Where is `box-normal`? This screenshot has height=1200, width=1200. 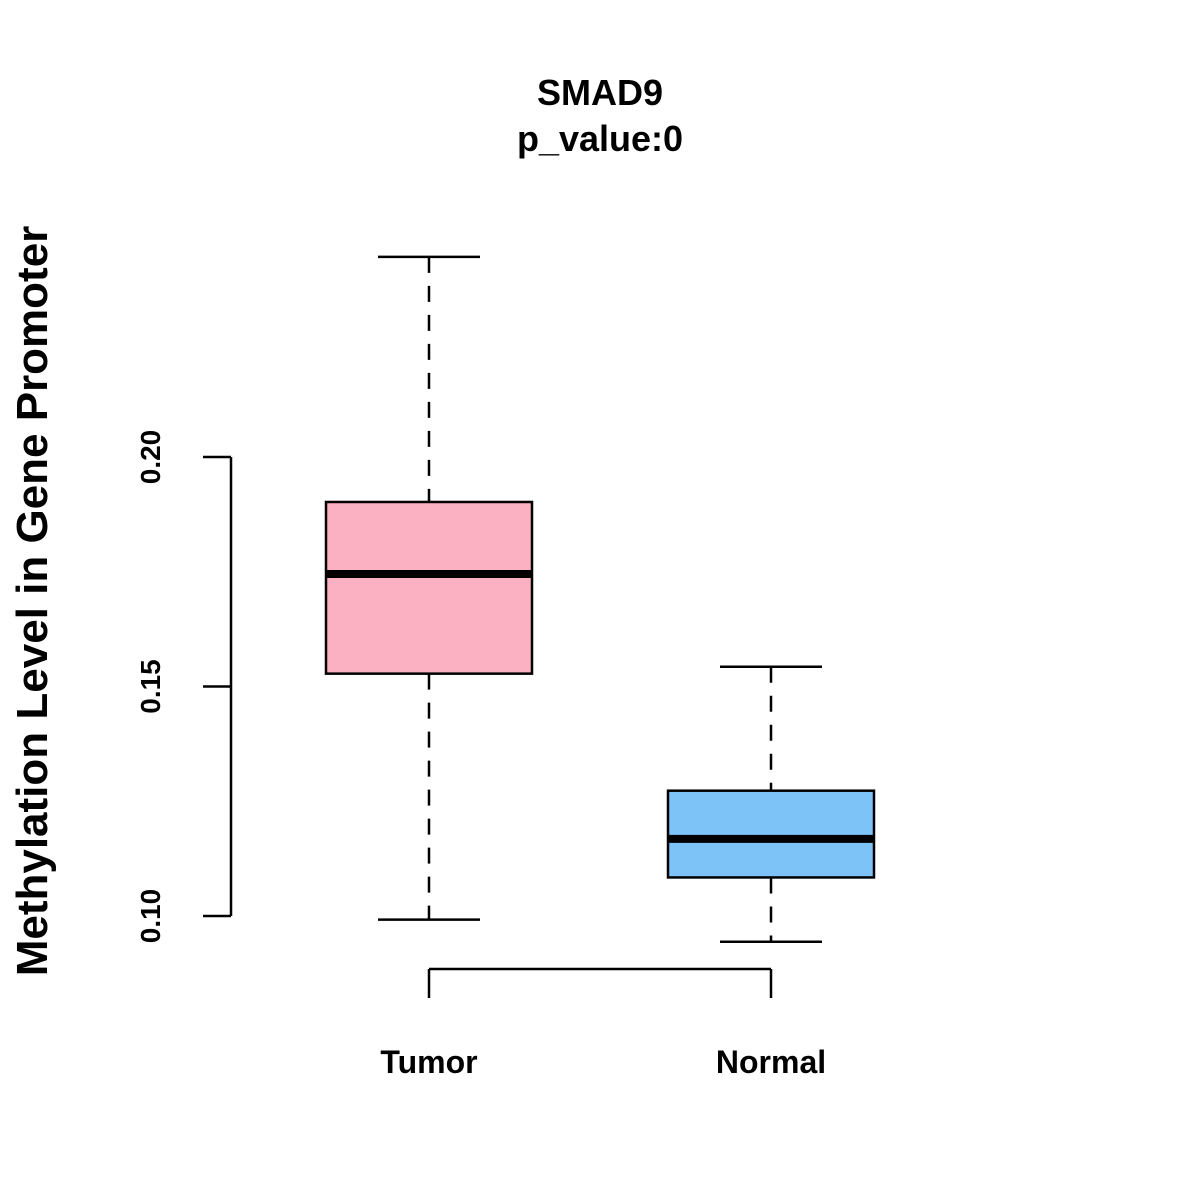
box-normal is located at coordinates (771, 804).